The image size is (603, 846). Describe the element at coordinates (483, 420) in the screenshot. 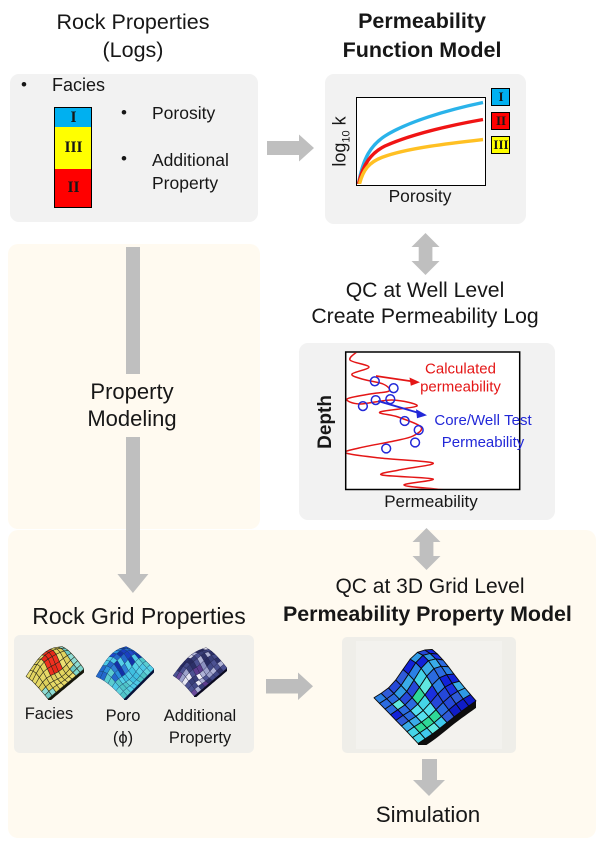

I see `svg-text: Core/Well Test` at that location.